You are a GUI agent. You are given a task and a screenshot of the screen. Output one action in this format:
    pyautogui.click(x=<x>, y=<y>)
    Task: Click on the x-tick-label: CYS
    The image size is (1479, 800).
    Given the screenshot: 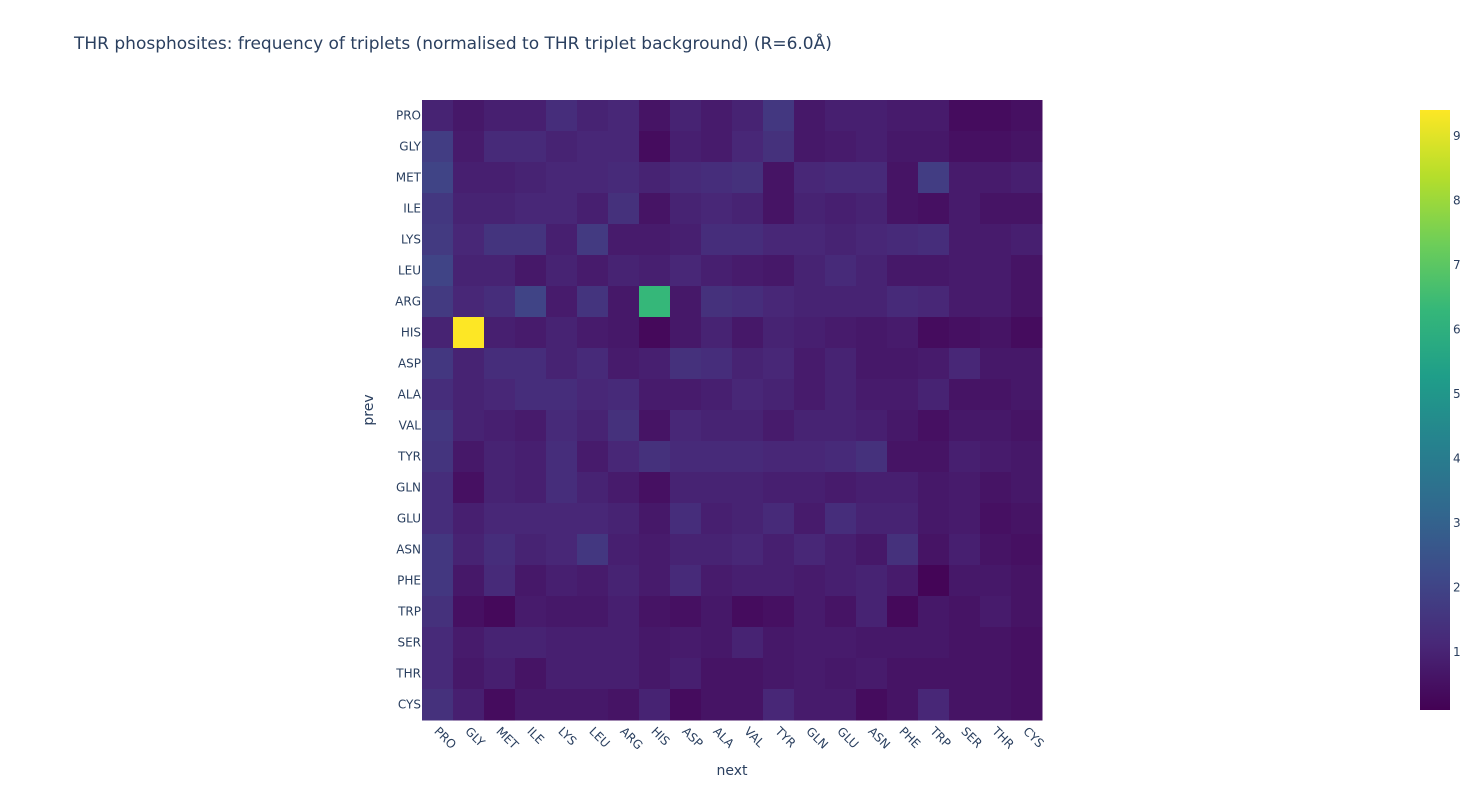 What is the action you would take?
    pyautogui.click(x=1033, y=737)
    